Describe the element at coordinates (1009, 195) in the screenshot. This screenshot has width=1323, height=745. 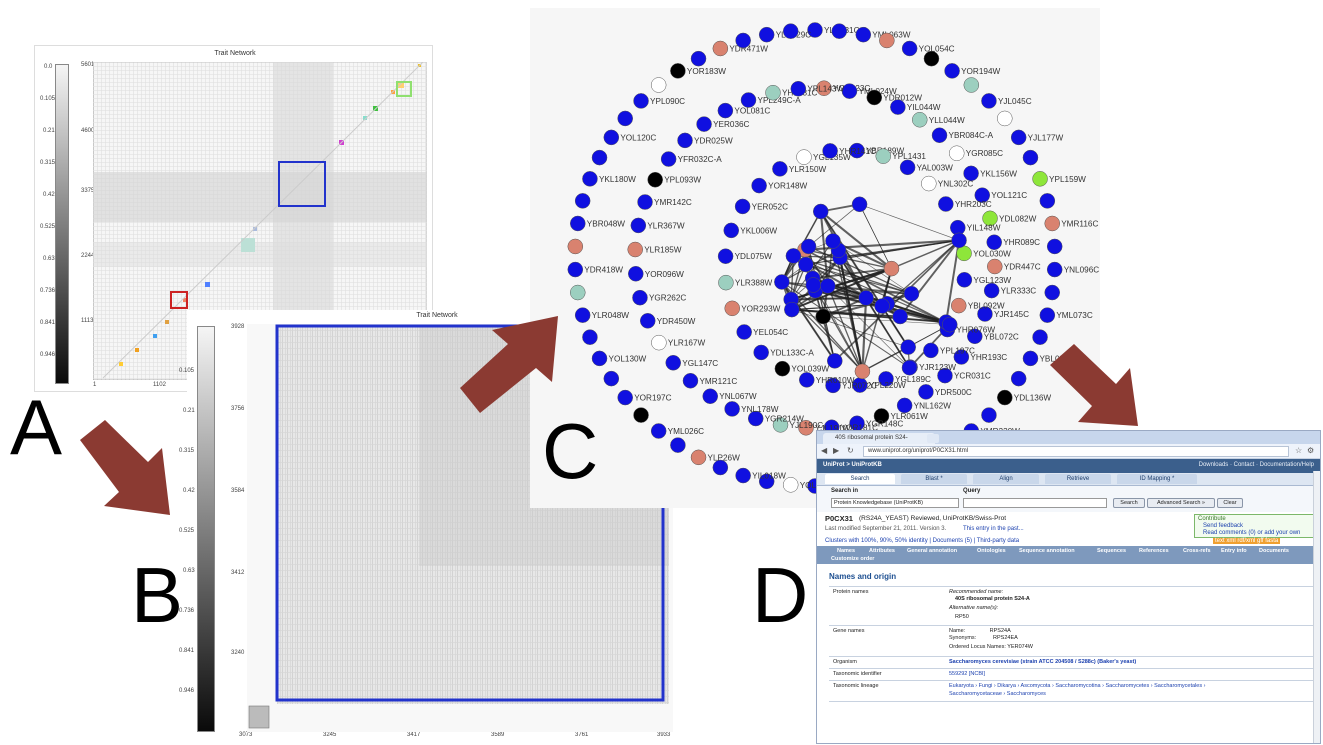
I see `network-node-label: YOL121C` at that location.